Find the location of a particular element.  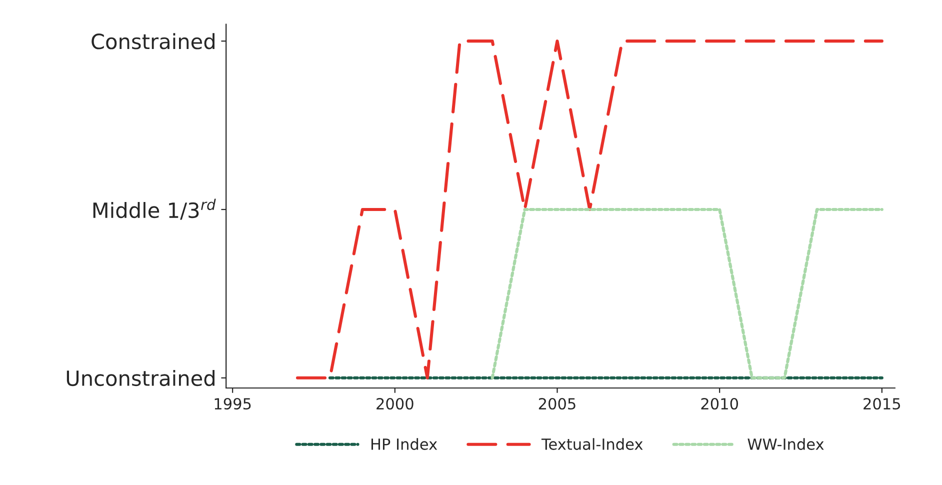

category-label: Middle 1/3$^{rd}$ is located at coordinates (154, 209).